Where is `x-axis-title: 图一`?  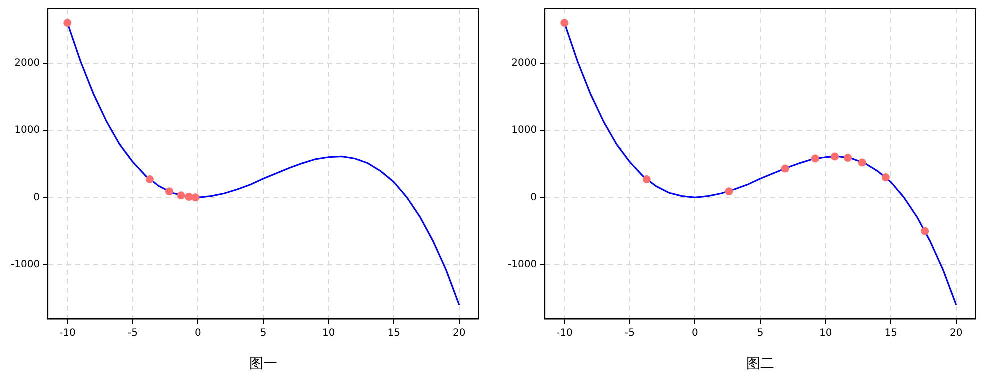
x-axis-title: 图一 is located at coordinates (264, 364).